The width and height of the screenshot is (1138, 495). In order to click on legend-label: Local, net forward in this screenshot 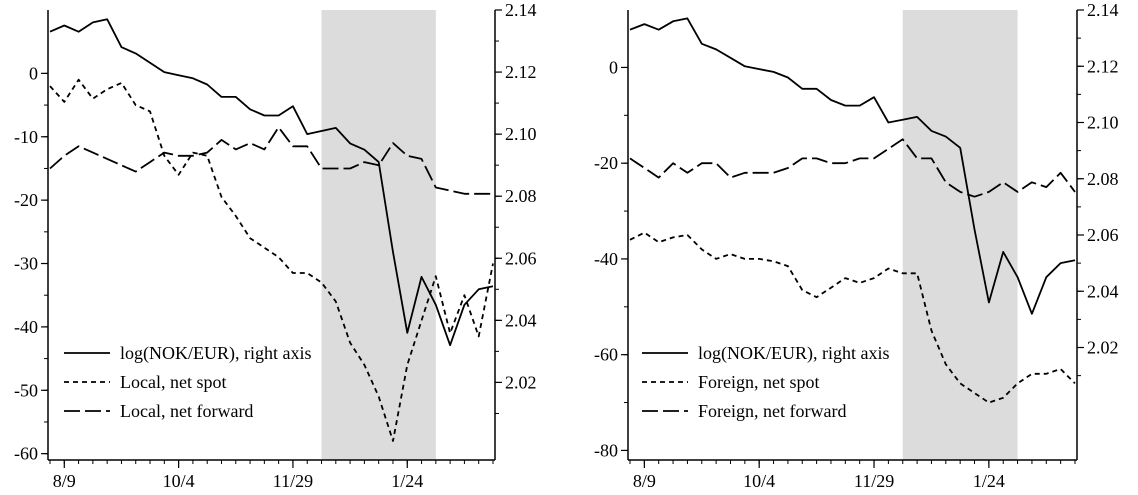, I will do `click(186, 411)`.